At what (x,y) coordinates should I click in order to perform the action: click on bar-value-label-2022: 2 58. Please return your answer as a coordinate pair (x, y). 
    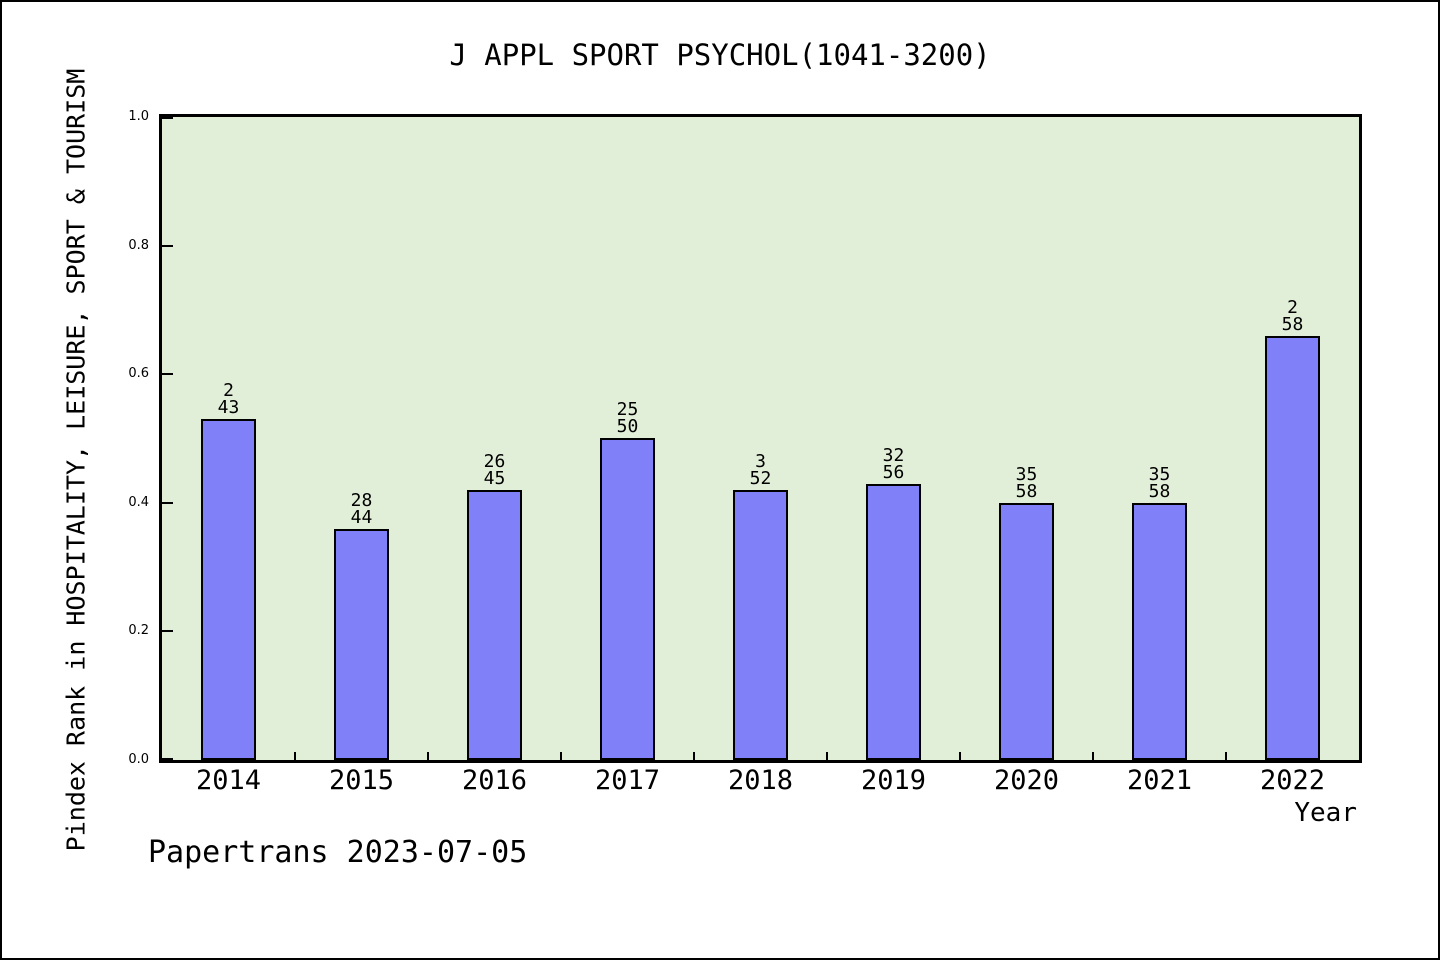
    Looking at the image, I should click on (1293, 316).